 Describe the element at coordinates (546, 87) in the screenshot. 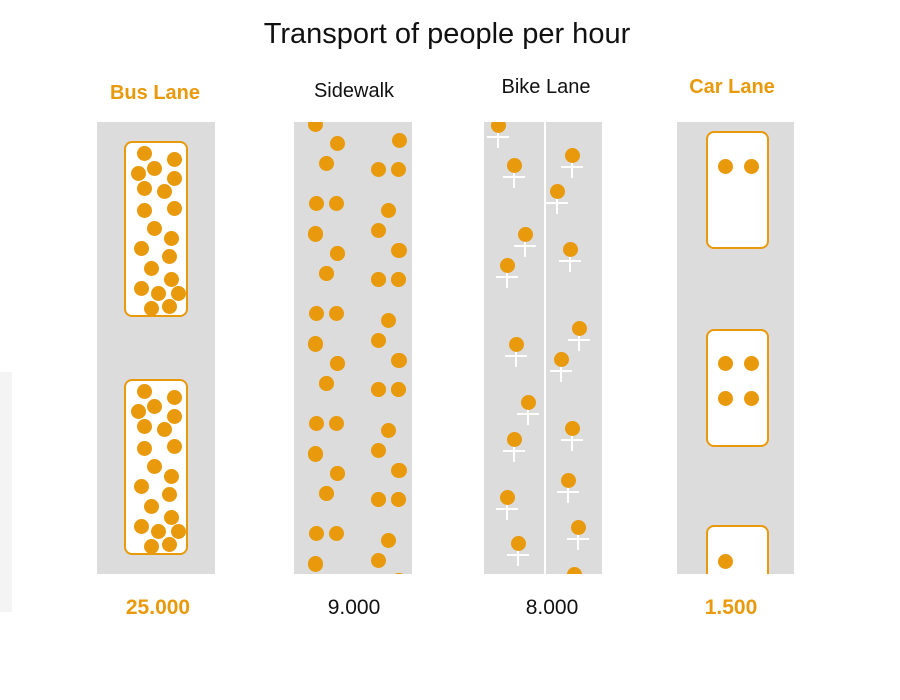

I see `lane-label-bike: Bike Lane` at that location.